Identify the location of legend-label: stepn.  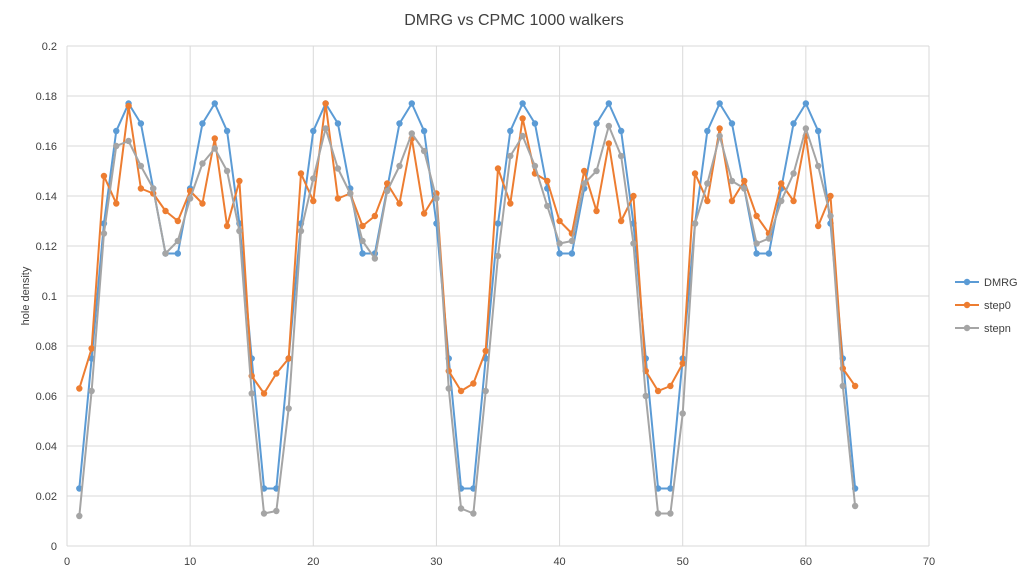
(997, 329).